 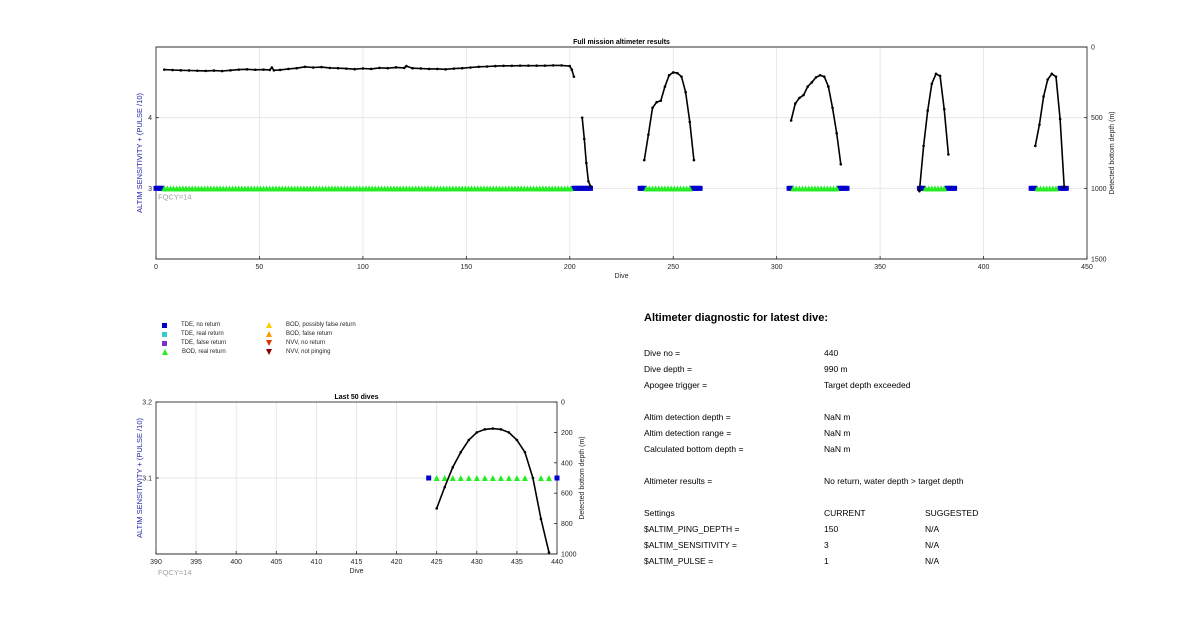 I want to click on triangle-up-marker-icon, so click(x=269, y=334).